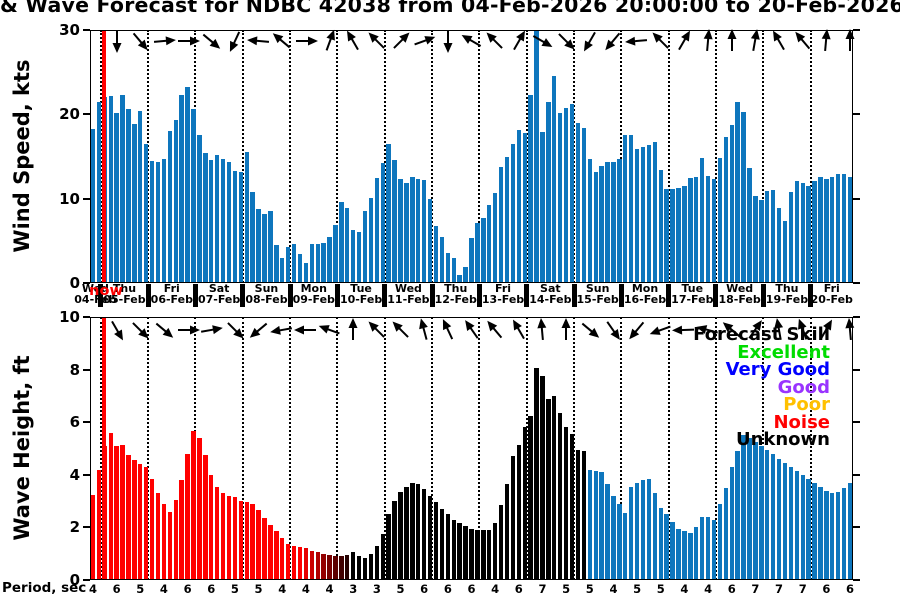 The image size is (900, 600). Describe the element at coordinates (692, 299) in the screenshot. I see `date-value: 17-Feb` at that location.